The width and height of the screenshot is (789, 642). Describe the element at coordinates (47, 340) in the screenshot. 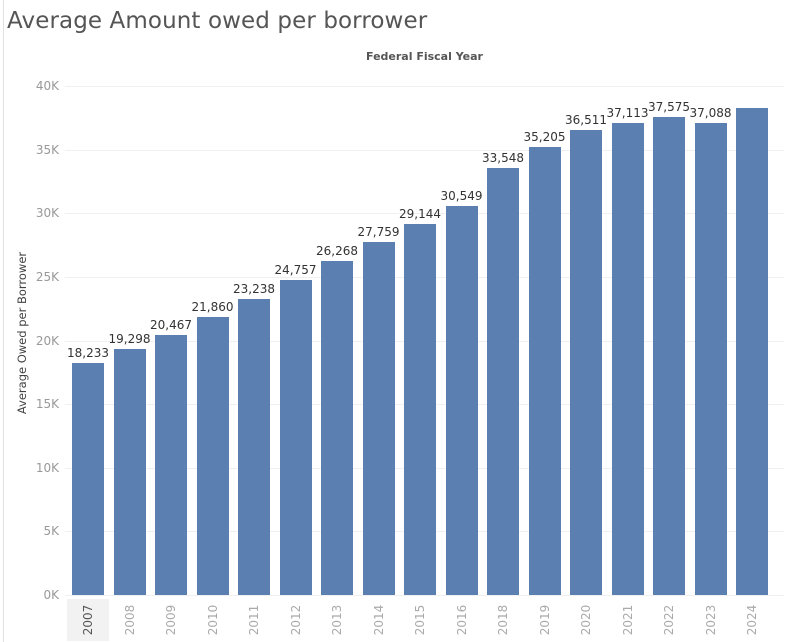

I see `y-tick-label: 20K` at that location.